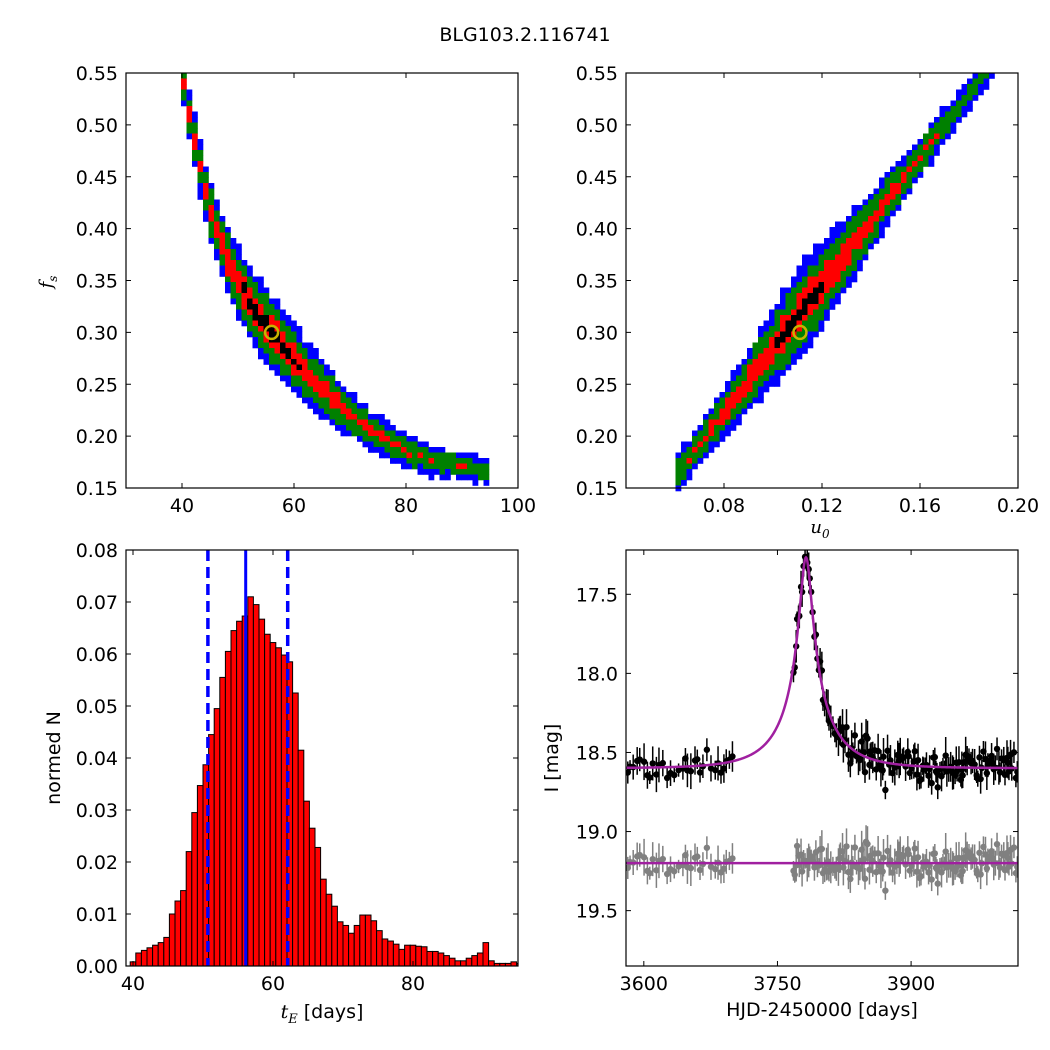  I want to click on y-tick-label: 0.55, so click(597, 74).